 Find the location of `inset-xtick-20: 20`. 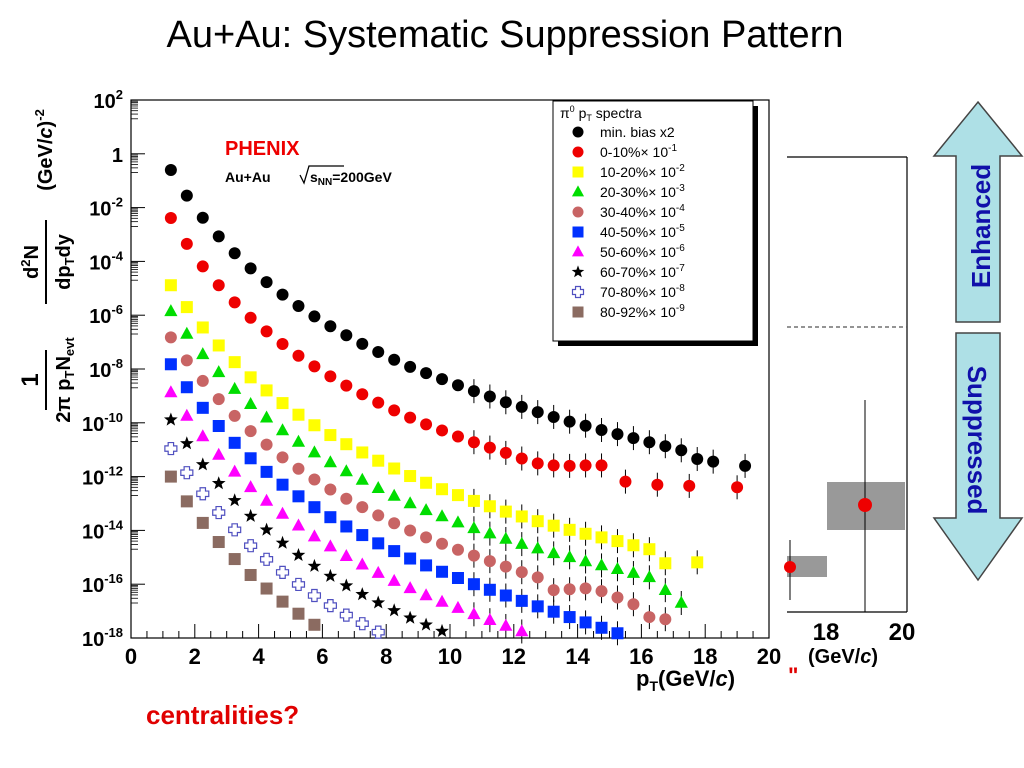

inset-xtick-20: 20 is located at coordinates (902, 632).